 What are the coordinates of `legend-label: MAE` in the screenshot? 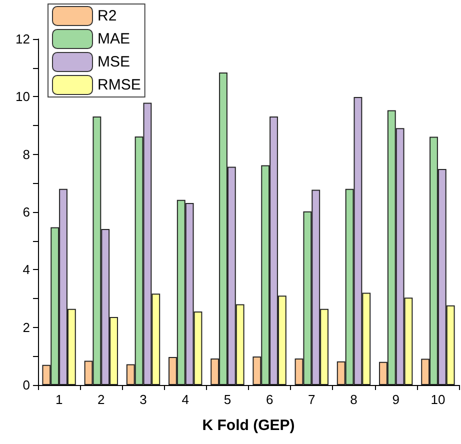 It's located at (114, 39).